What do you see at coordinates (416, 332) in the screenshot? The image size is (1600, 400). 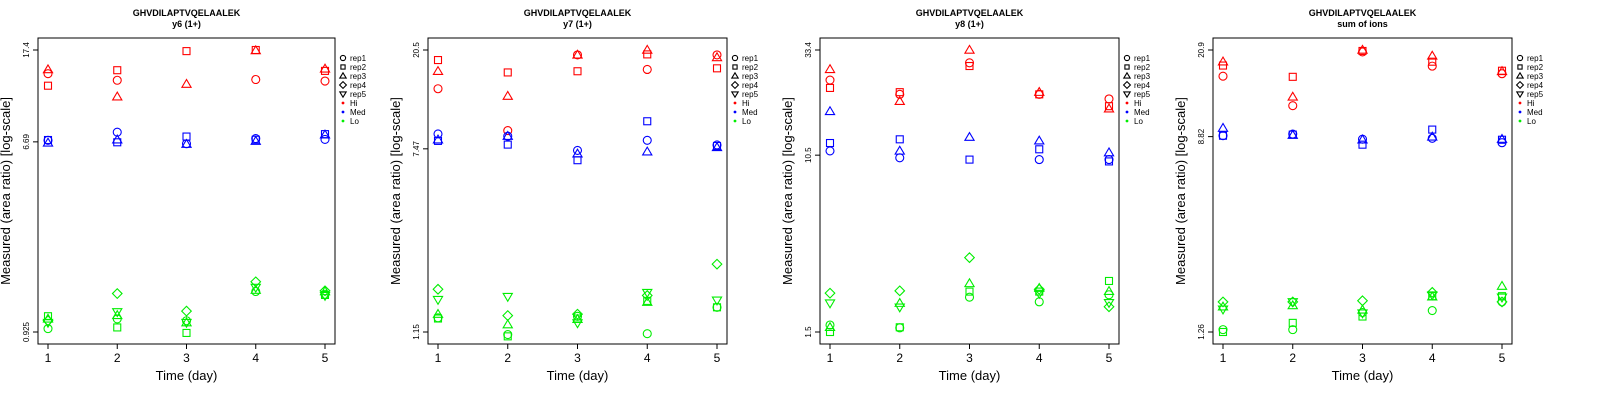 I see `y-tick-label: 1.15` at bounding box center [416, 332].